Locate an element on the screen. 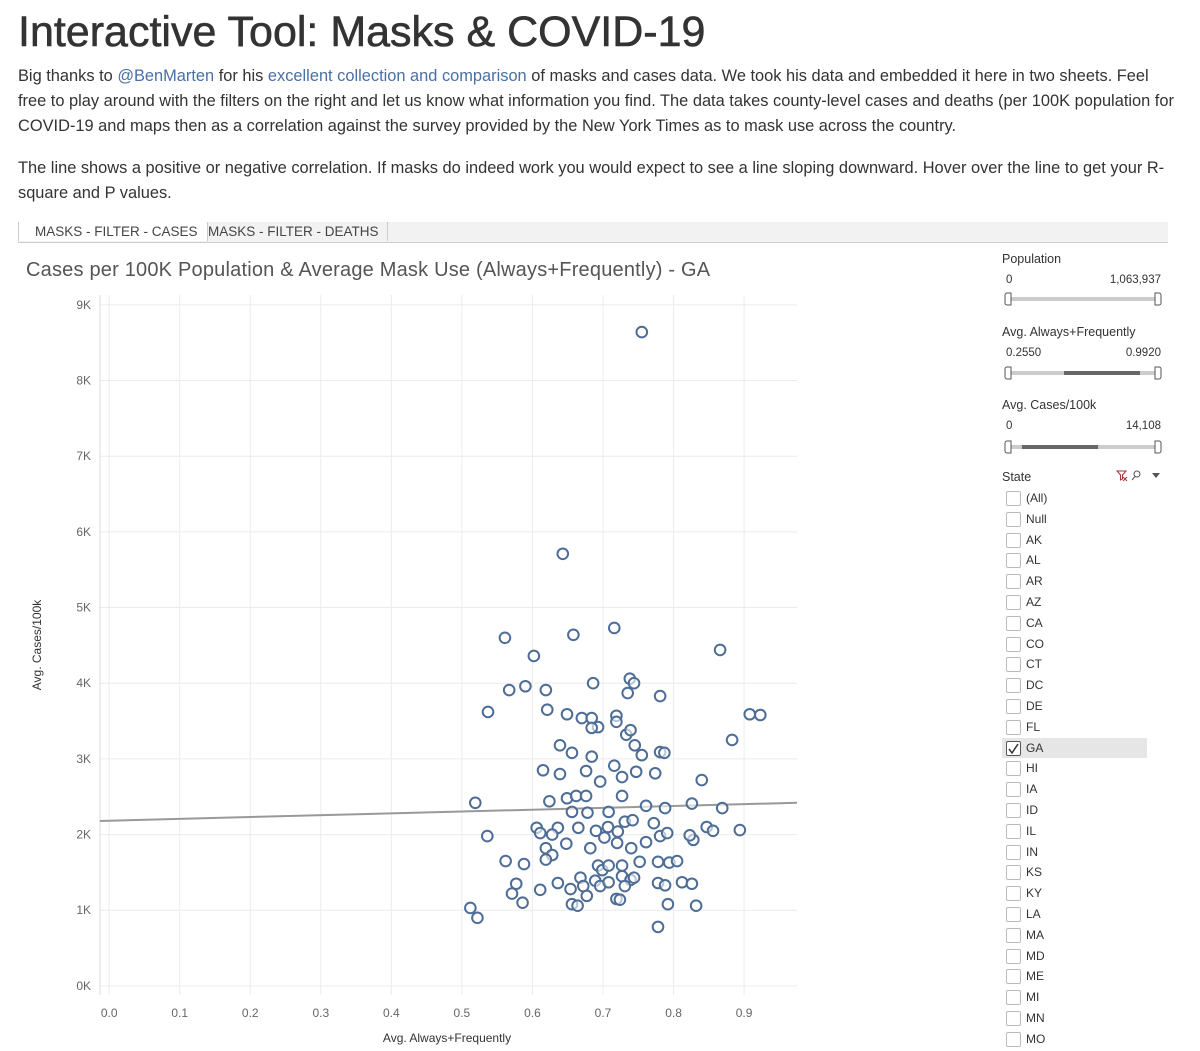 The width and height of the screenshot is (1200, 1051). state-option: CT is located at coordinates (1074, 664).